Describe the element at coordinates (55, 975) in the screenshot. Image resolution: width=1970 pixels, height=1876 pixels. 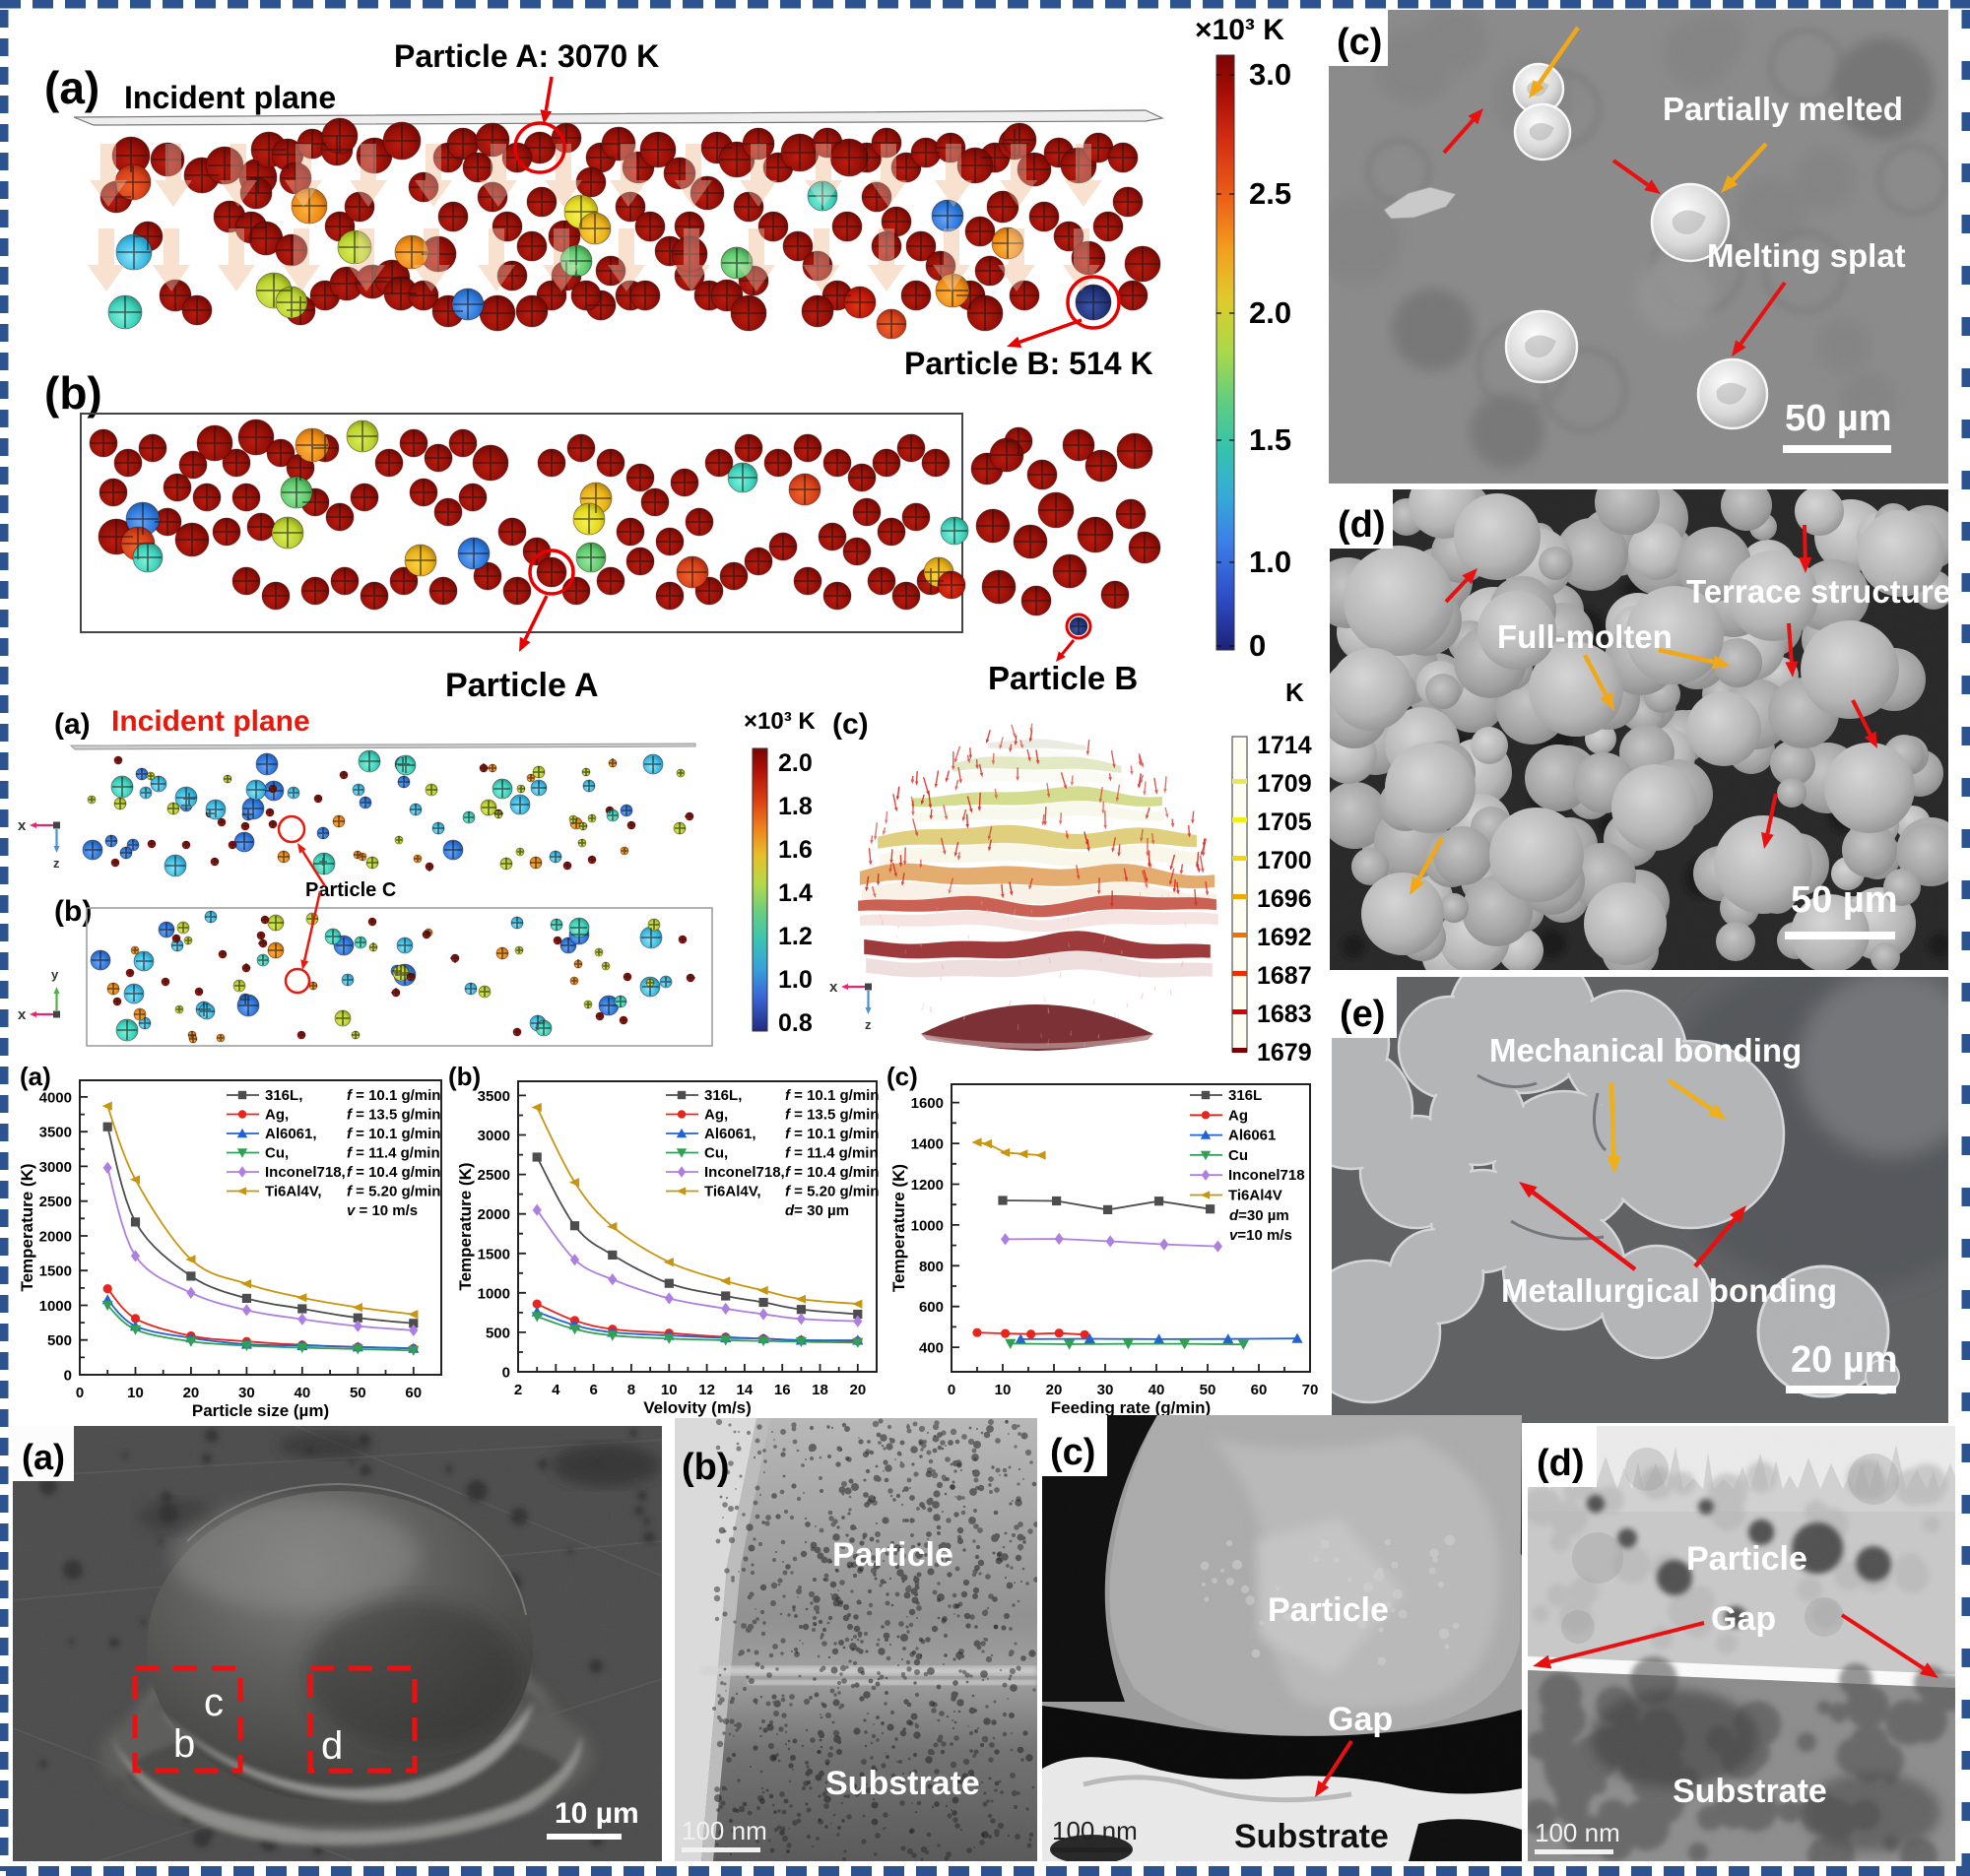
I see `svg-text: y` at that location.